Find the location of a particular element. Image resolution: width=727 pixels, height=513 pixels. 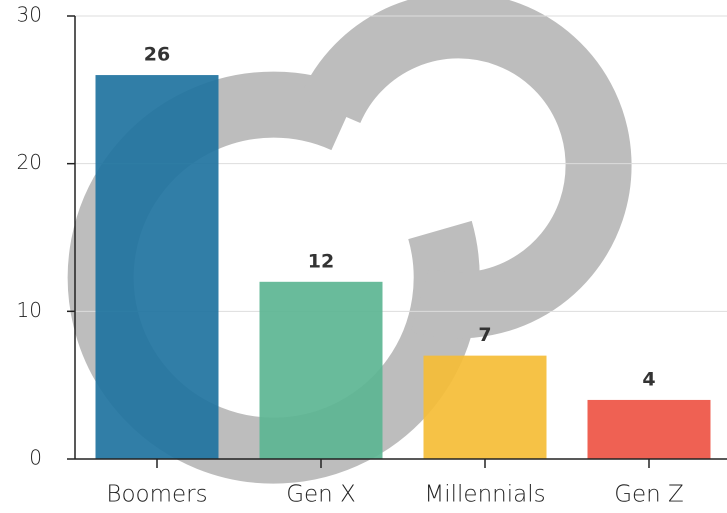

x-tick-label: Gen X is located at coordinates (321, 495).